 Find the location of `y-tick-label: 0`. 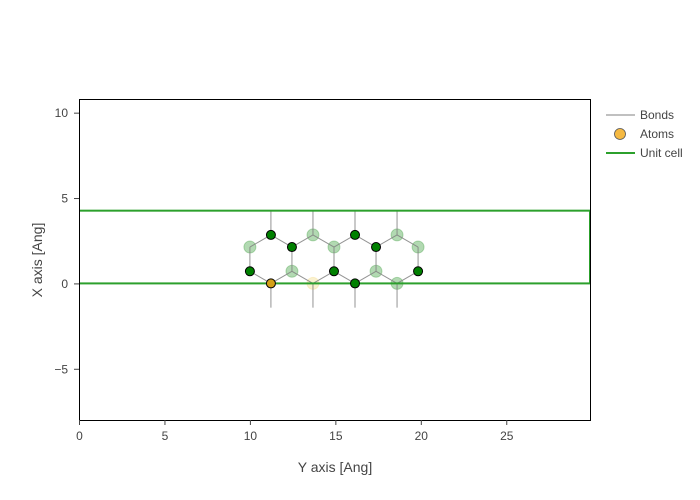

y-tick-label: 0 is located at coordinates (64, 284).